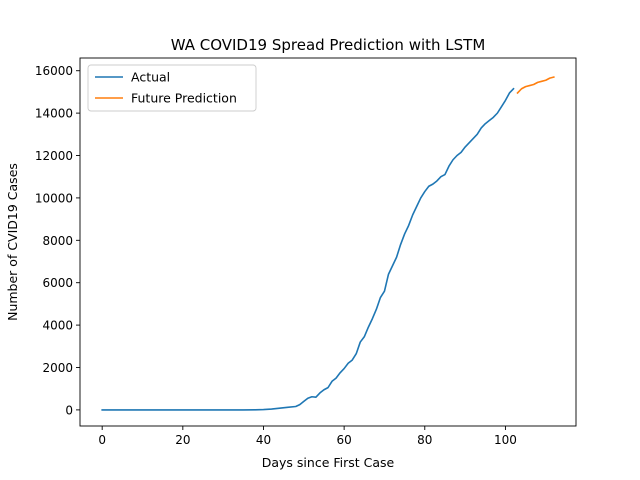  What do you see at coordinates (54, 156) in the screenshot?
I see `y-tick-label: 12000` at bounding box center [54, 156].